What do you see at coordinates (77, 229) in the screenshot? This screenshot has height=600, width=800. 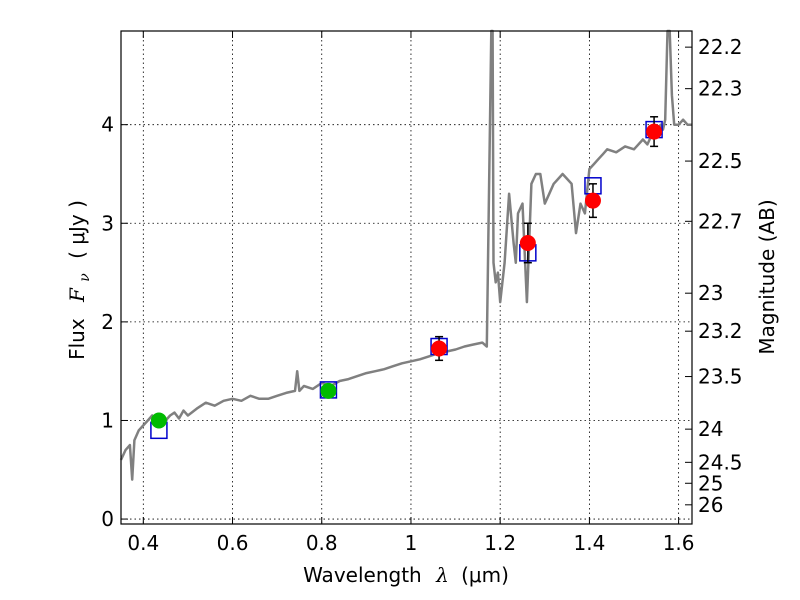 I see `y-axis-title-unit: ( μJy )` at bounding box center [77, 229].